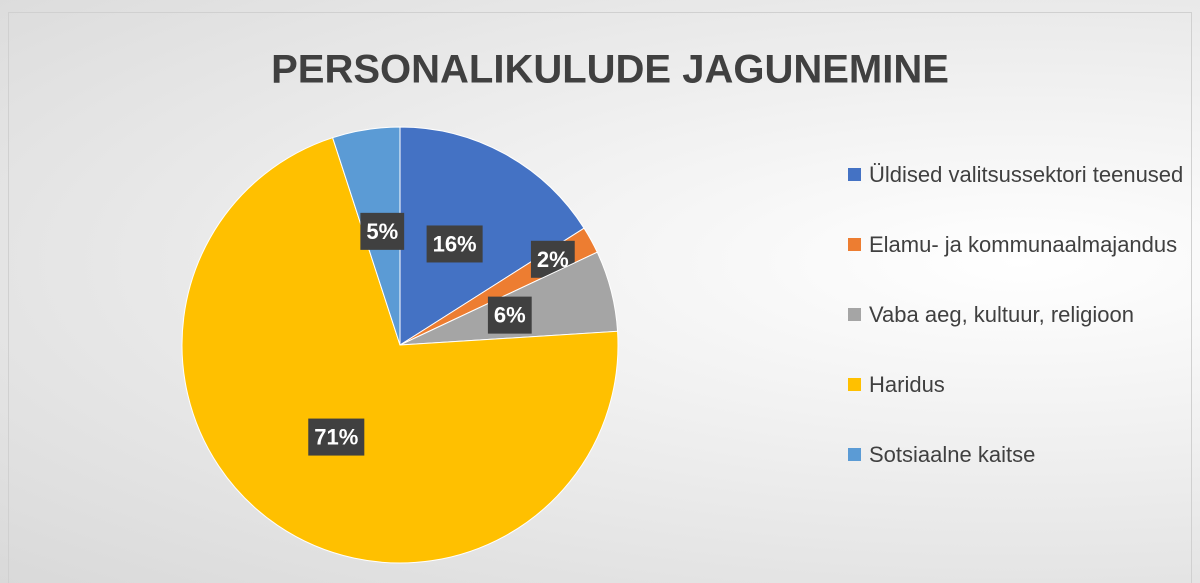 This screenshot has height=583, width=1200. I want to click on chart-title: PERSONALIKULUDE JAGUNEMINE, so click(610, 70).